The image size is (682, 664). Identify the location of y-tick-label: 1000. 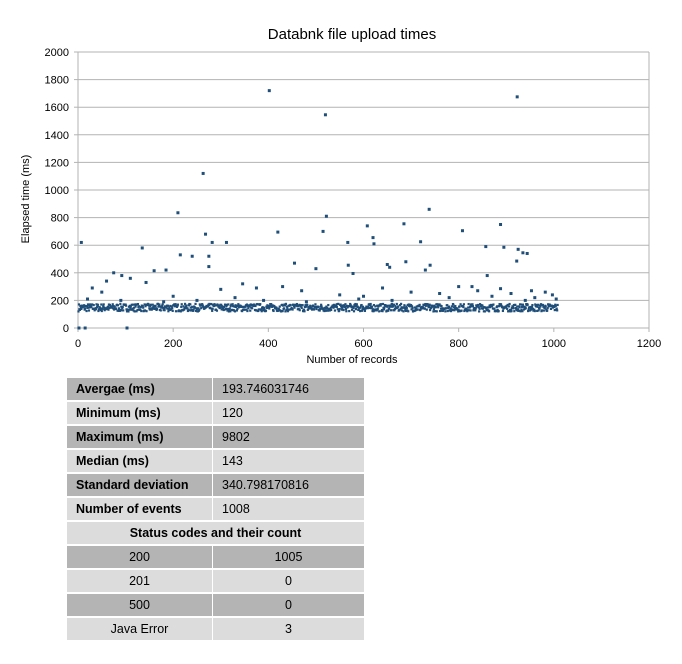
(57, 191).